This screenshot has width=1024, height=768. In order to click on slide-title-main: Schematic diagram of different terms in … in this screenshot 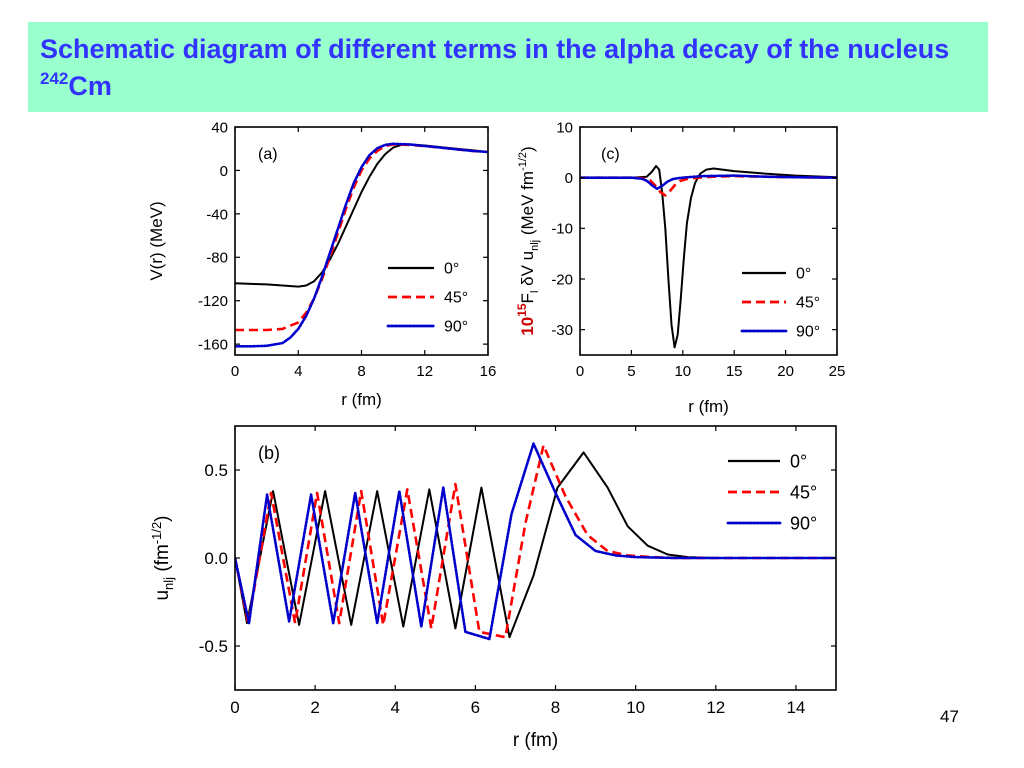, I will do `click(495, 49)`.